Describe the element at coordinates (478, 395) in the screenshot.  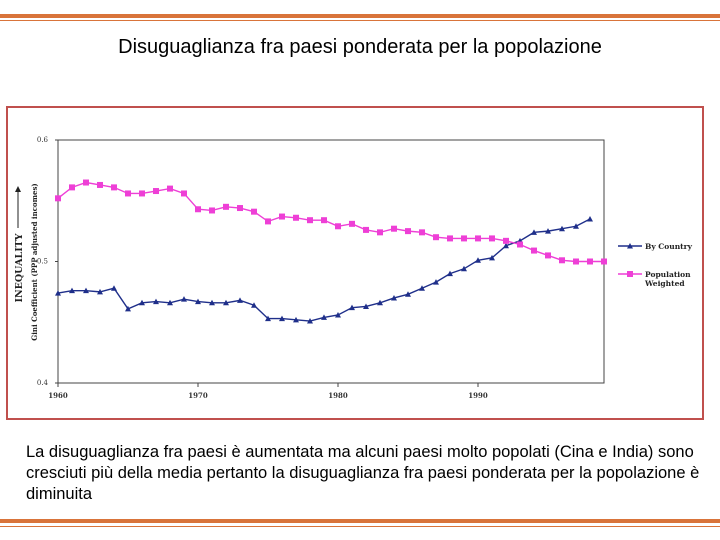
I see `x-tick-label: 1990` at that location.